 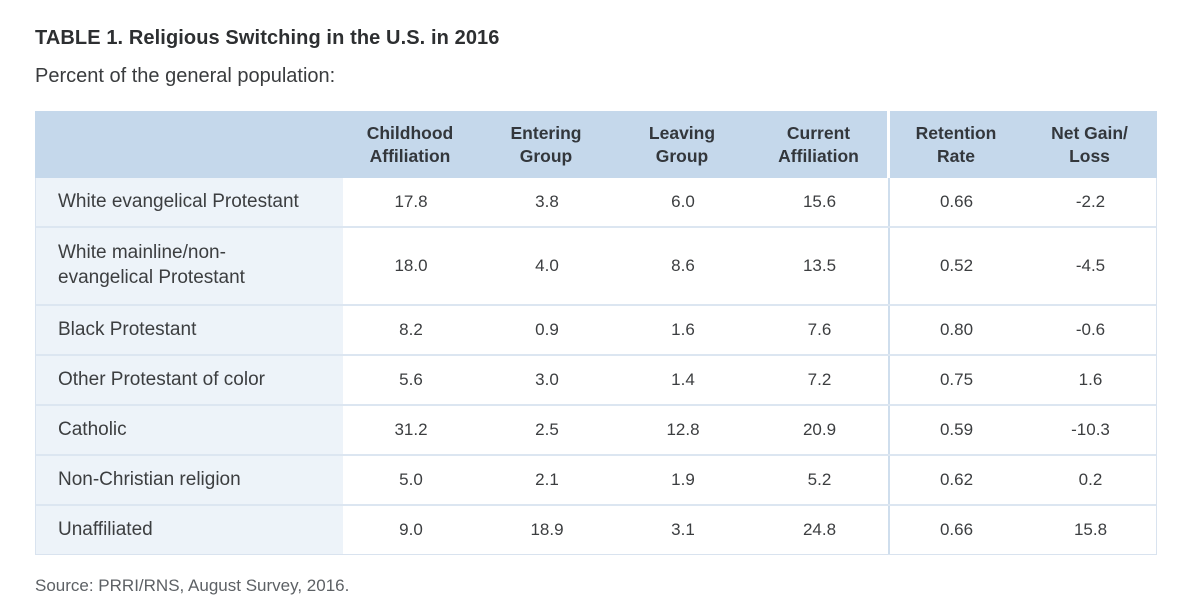 What do you see at coordinates (411, 379) in the screenshot?
I see `cell-childhood-affiliation: 5.6` at bounding box center [411, 379].